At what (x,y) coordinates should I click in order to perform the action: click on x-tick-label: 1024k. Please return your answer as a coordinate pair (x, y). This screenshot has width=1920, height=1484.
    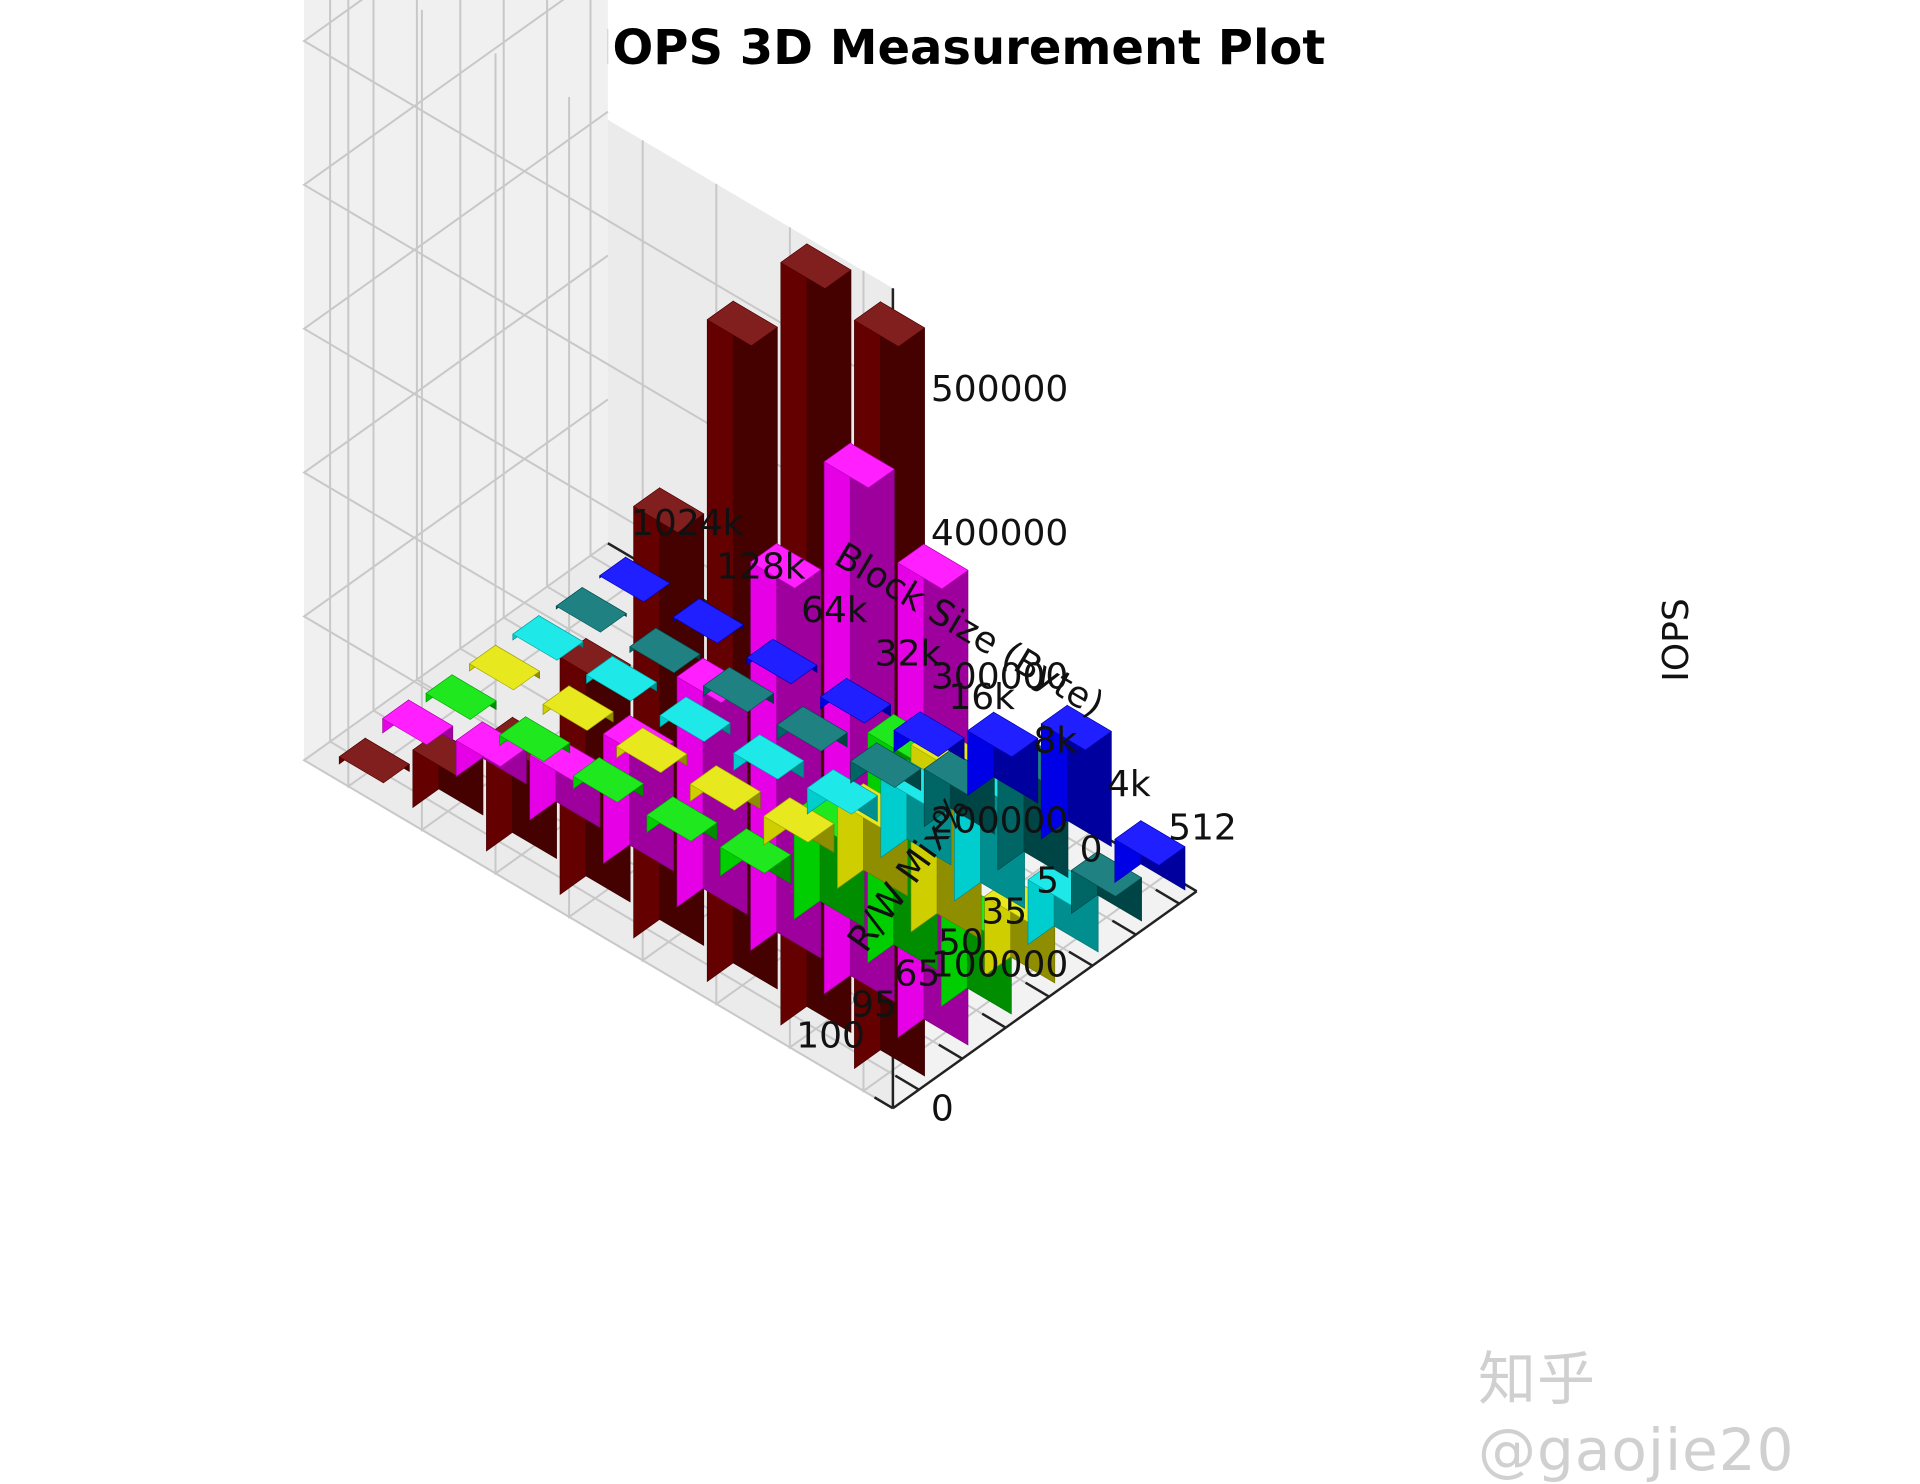
    Looking at the image, I should click on (687, 523).